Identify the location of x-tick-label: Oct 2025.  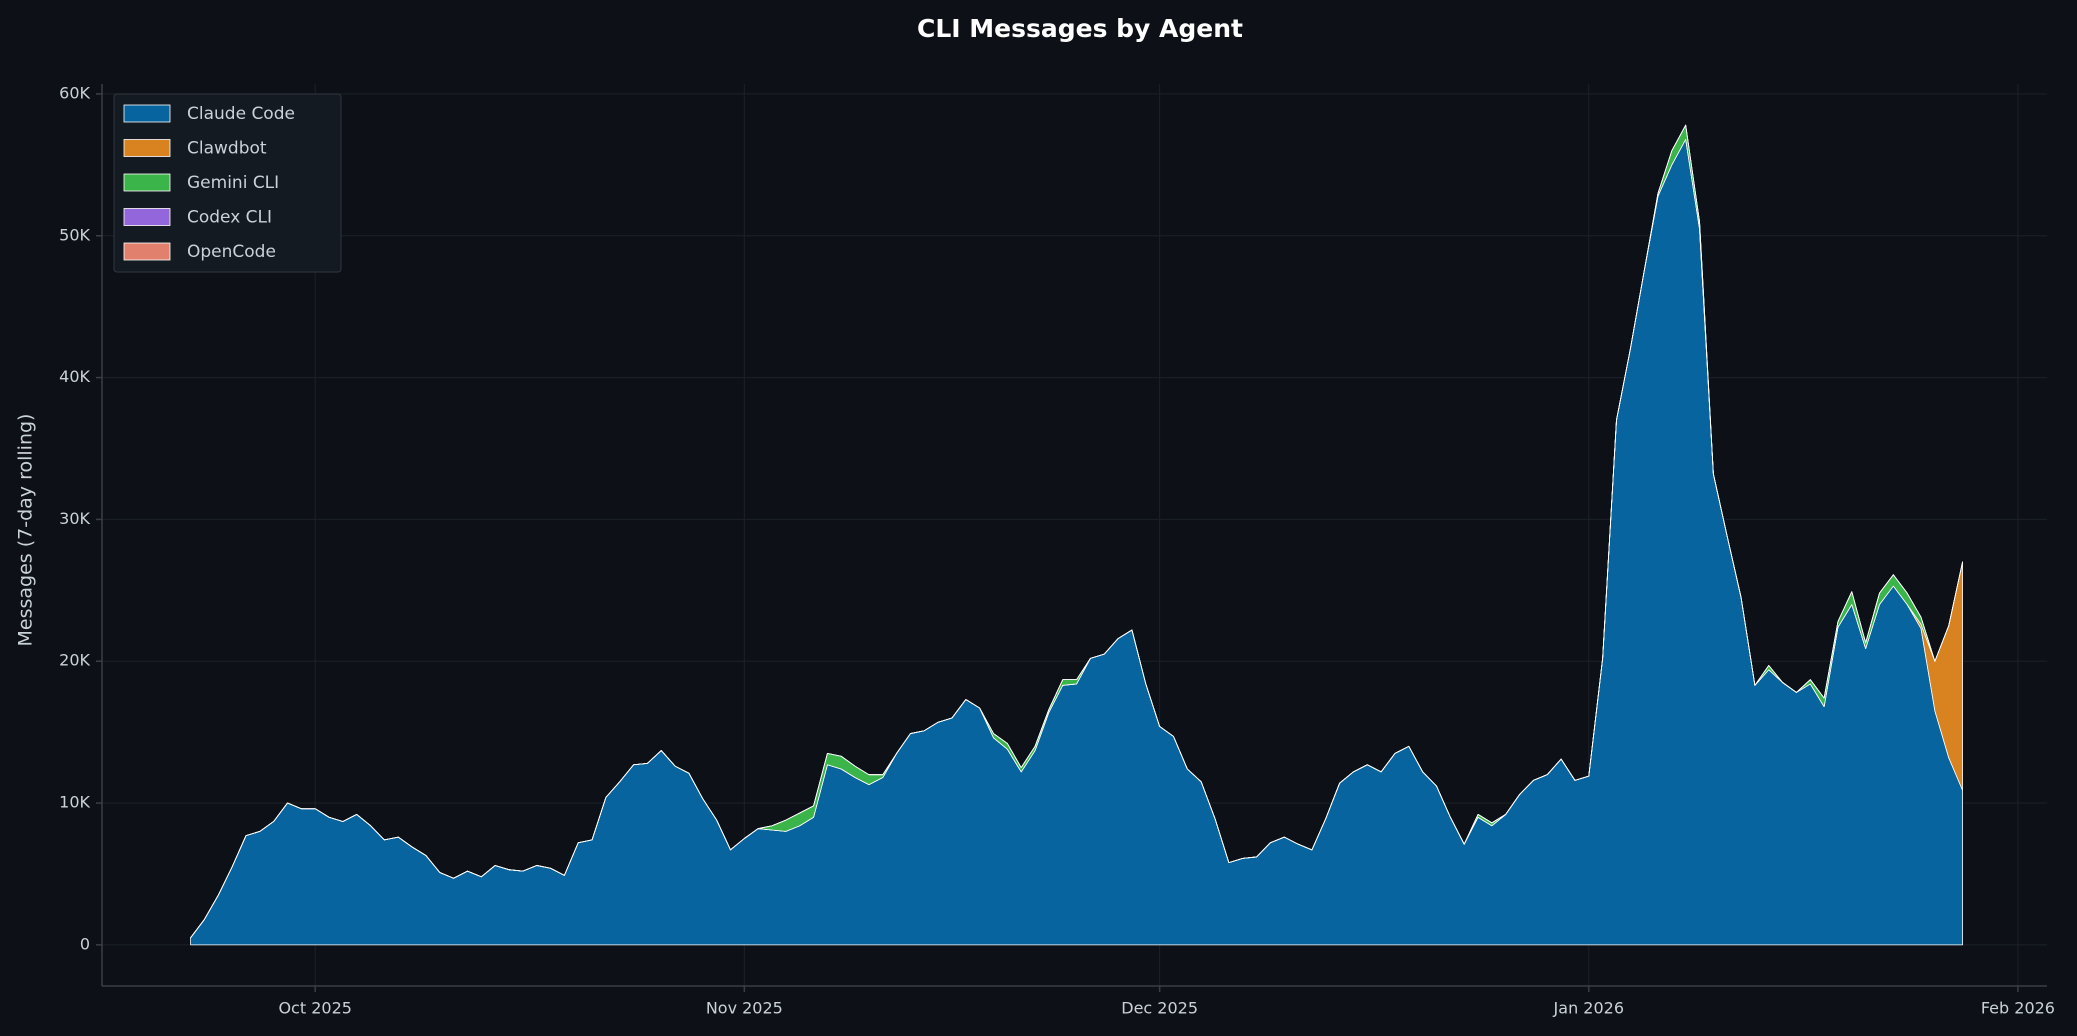
(314, 1008).